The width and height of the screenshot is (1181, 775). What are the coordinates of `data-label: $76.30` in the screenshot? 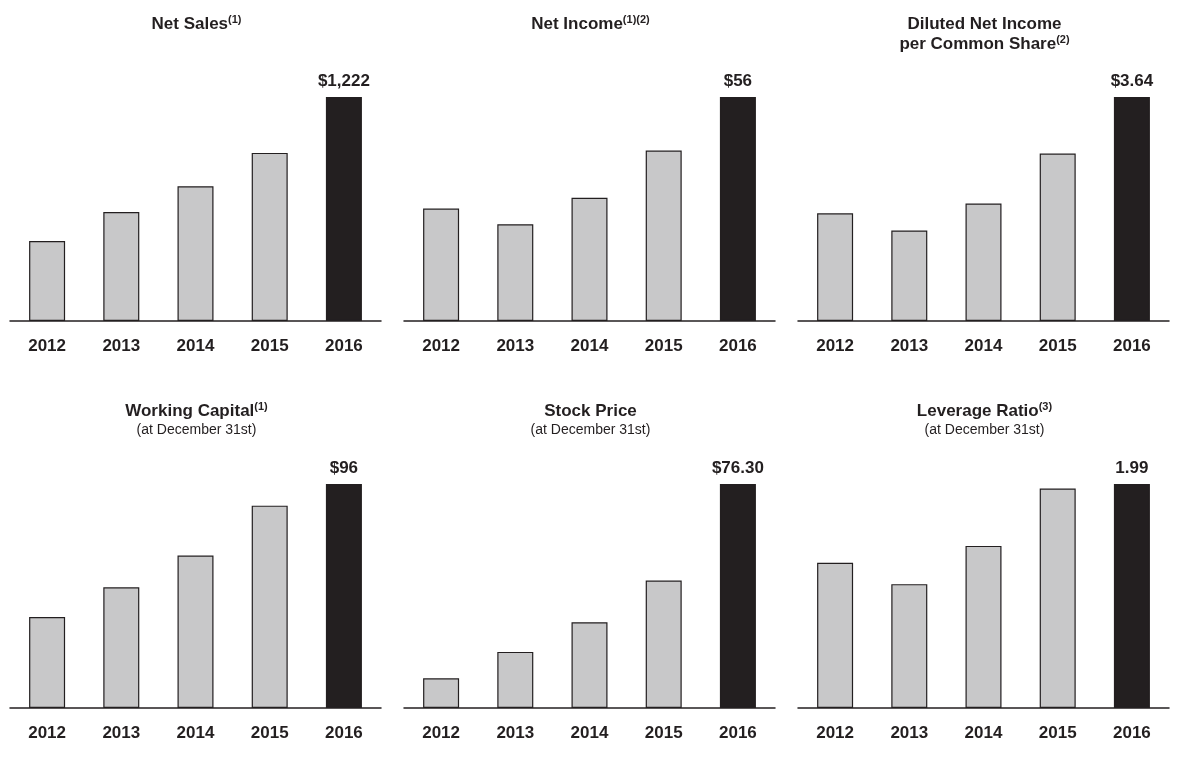 It's located at (737, 467).